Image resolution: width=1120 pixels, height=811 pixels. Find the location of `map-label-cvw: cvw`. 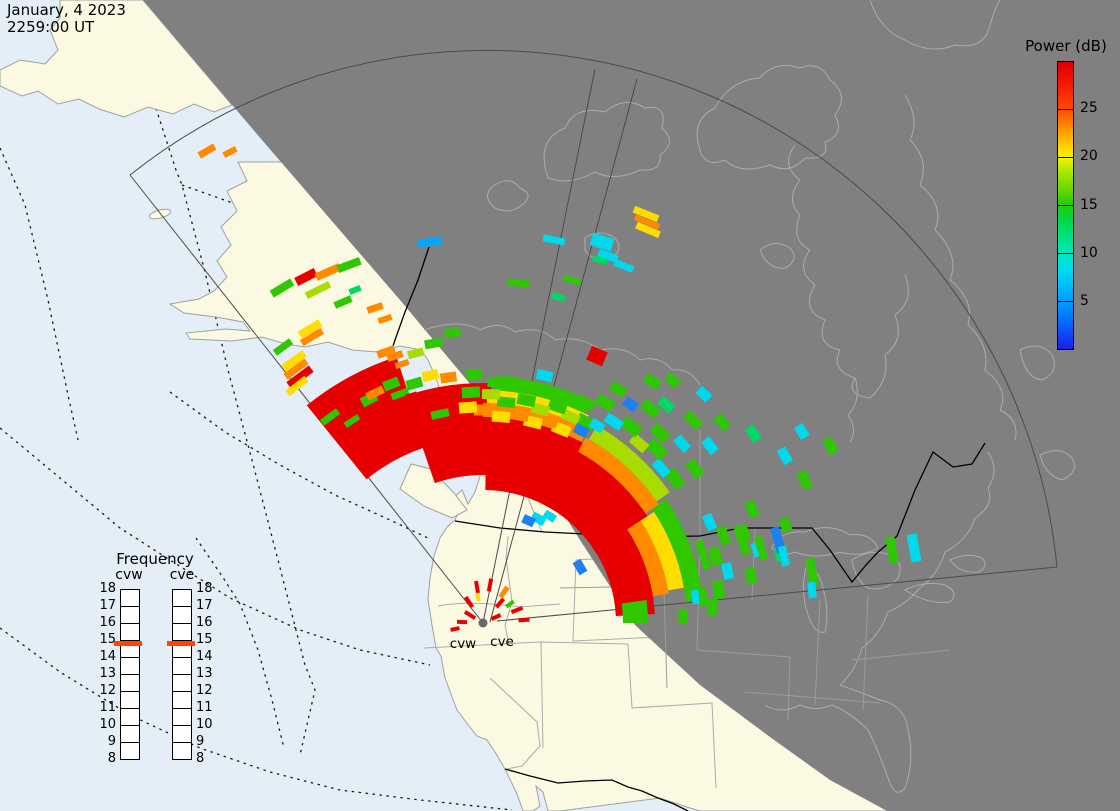

map-label-cvw: cvw is located at coordinates (463, 644).